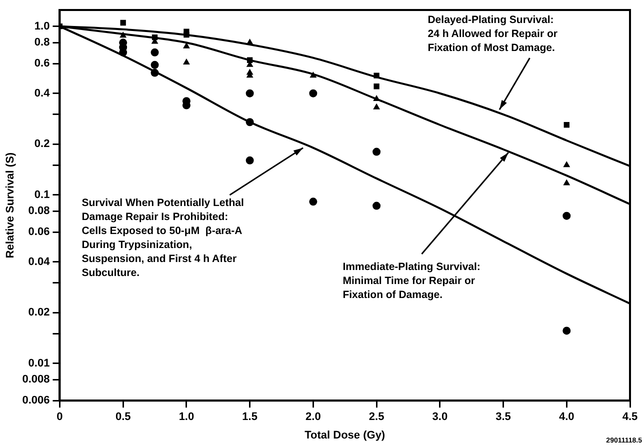 The height and width of the screenshot is (446, 644). What do you see at coordinates (42, 93) in the screenshot?
I see `y-tick-label: 0.4` at bounding box center [42, 93].